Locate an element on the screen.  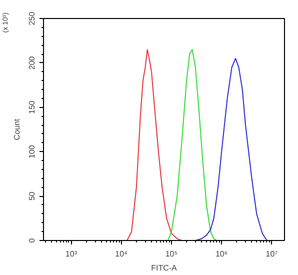
x-tick-label: 10⁴ is located at coordinates (121, 254).